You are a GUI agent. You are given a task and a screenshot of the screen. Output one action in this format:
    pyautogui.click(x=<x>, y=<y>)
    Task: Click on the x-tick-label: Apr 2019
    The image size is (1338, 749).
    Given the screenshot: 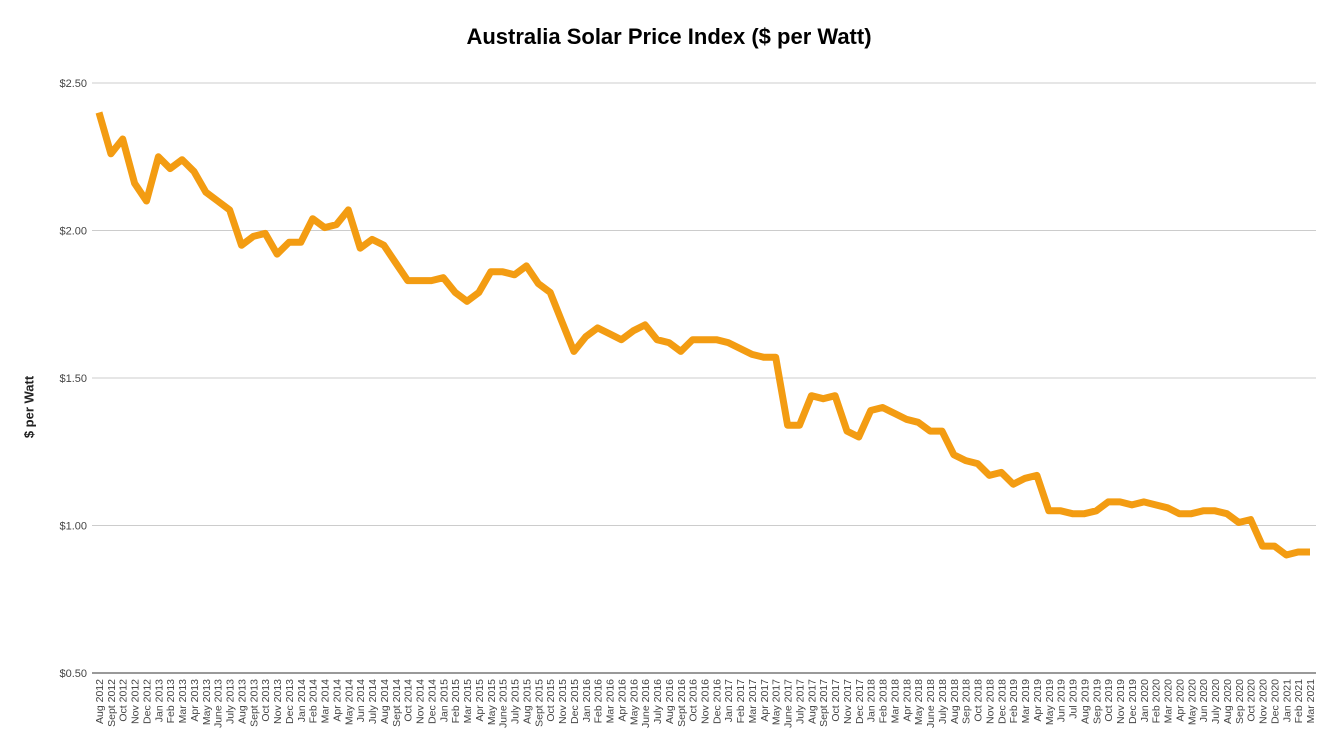 What is the action you would take?
    pyautogui.click(x=1038, y=700)
    